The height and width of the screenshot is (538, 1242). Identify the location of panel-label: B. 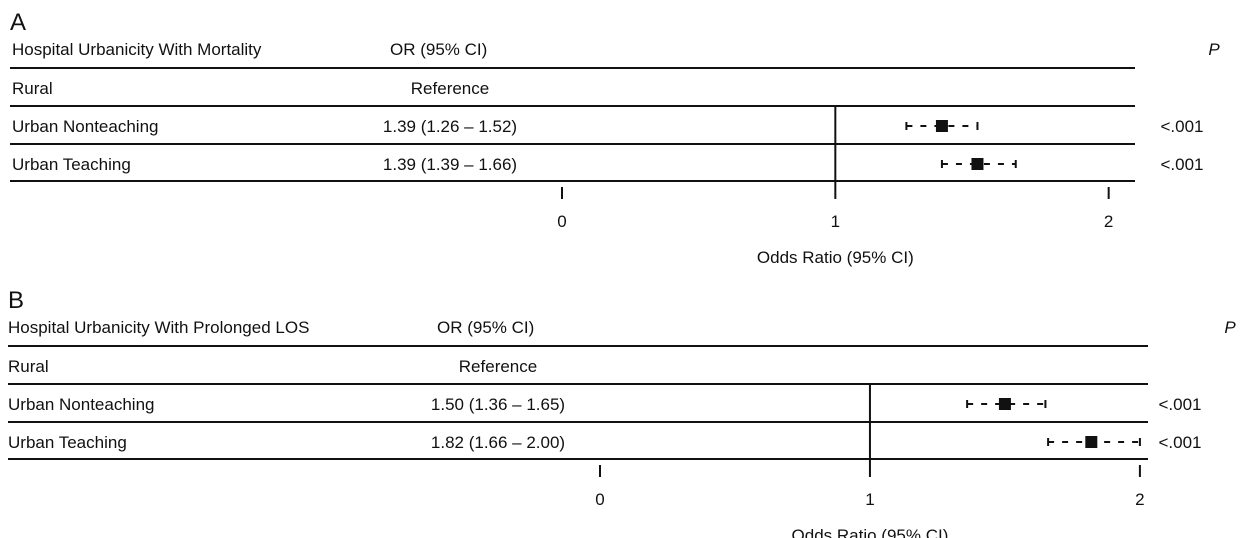
(16, 300).